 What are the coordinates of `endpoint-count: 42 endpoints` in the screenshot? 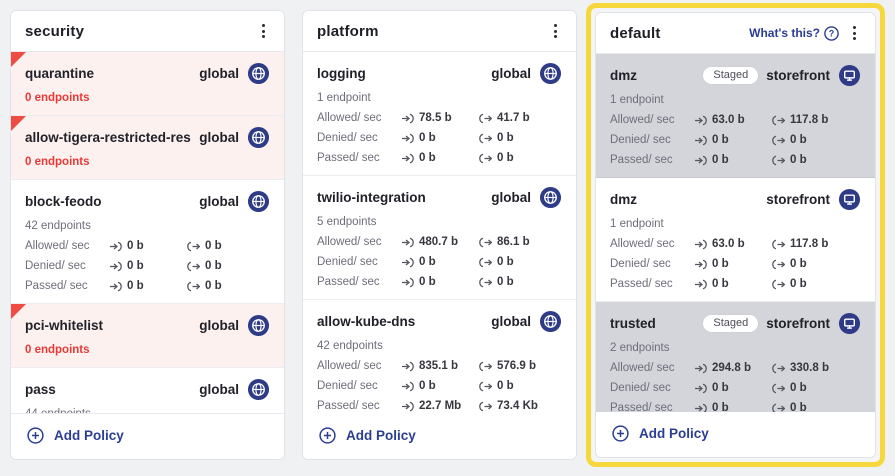 It's located at (58, 226).